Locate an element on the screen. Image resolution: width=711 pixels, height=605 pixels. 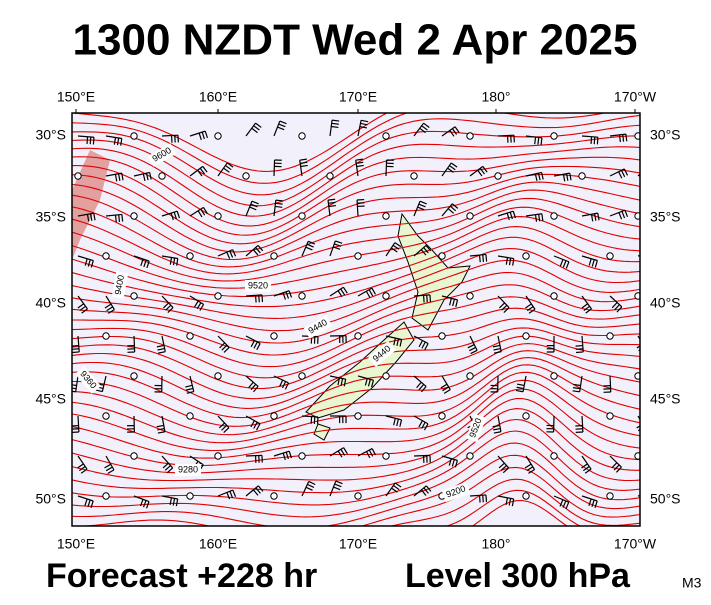
latitude-label-left: 35°S is located at coordinates (50, 217).